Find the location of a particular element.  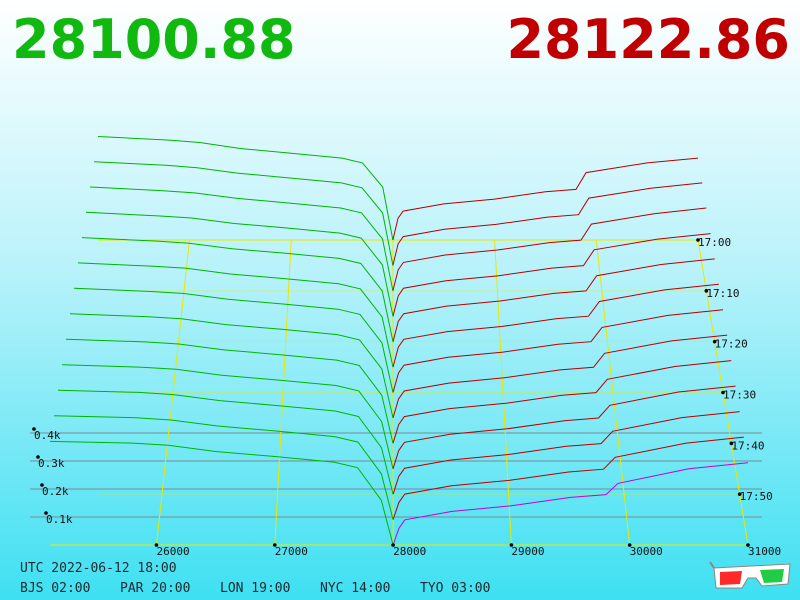

time-tick-label: 17:50 is located at coordinates (756, 496).